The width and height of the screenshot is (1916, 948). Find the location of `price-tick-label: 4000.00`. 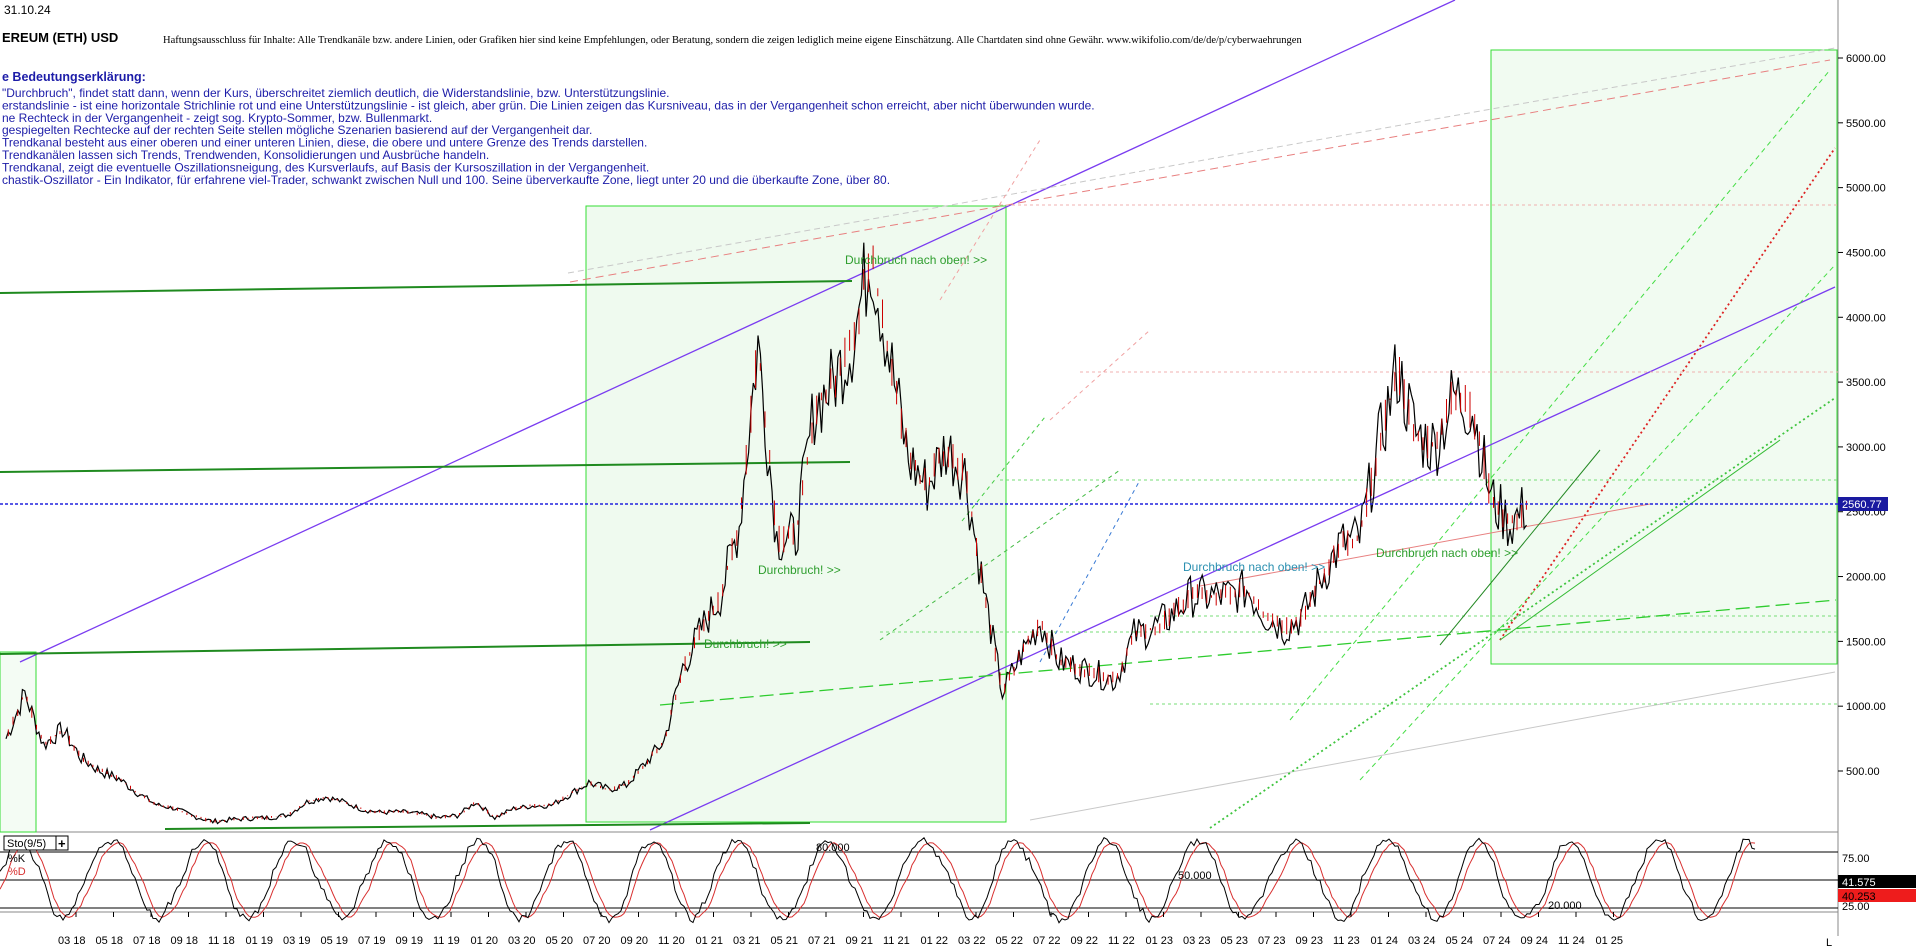

price-tick-label: 4000.00 is located at coordinates (1866, 318).